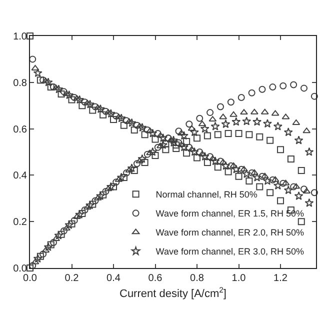 This screenshot has height=320, width=320. What do you see at coordinates (281, 278) in the screenshot?
I see `x-tick-label: 1.2` at bounding box center [281, 278].